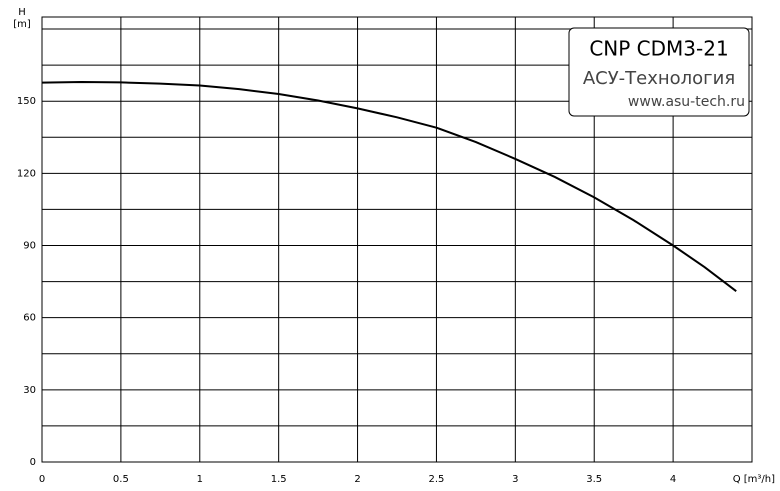 The width and height of the screenshot is (780, 491). Describe the element at coordinates (279, 479) in the screenshot. I see `x-tick-label: 1.5` at that location.